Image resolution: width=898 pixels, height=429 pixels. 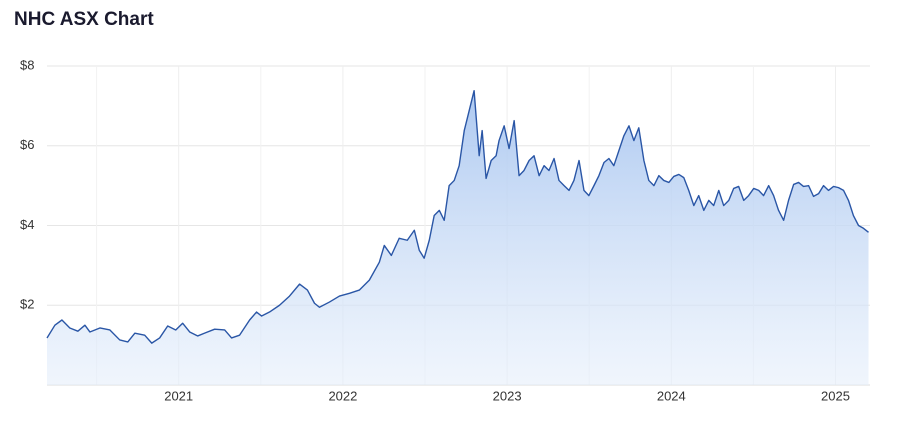 I want to click on y-tick-label: $4, so click(x=27, y=224).